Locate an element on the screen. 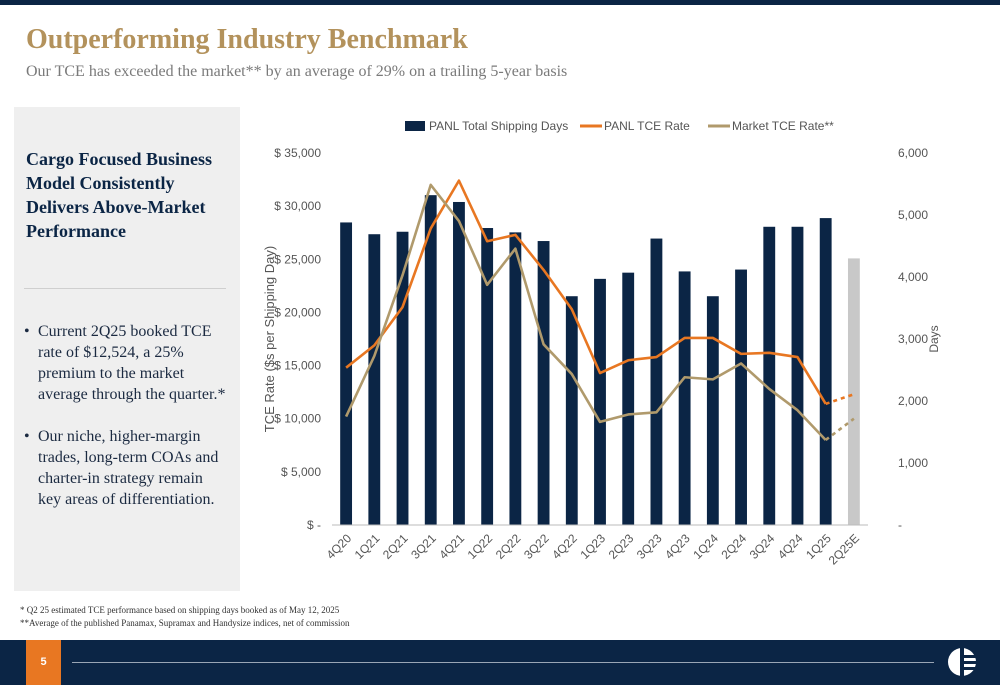 The height and width of the screenshot is (685, 1000). y2-tick-label: 6,000 is located at coordinates (913, 153).